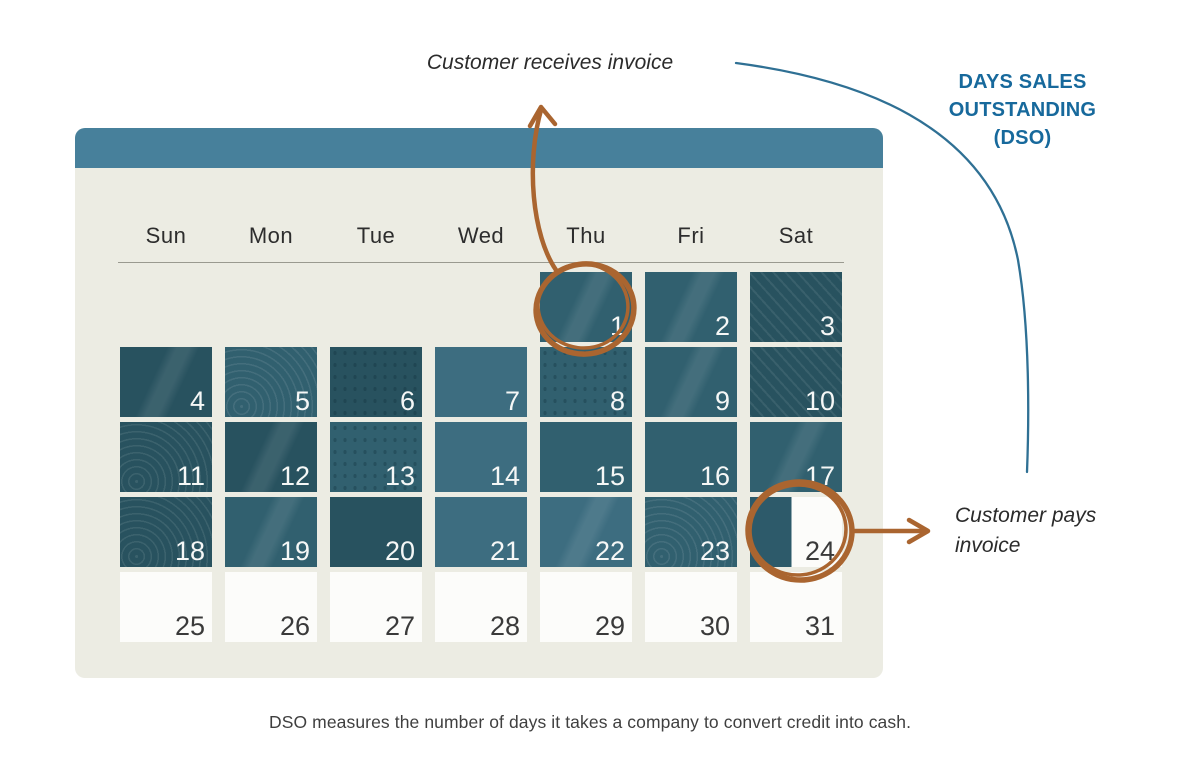 The height and width of the screenshot is (784, 1180). What do you see at coordinates (609, 626) in the screenshot?
I see `day-number: 29` at bounding box center [609, 626].